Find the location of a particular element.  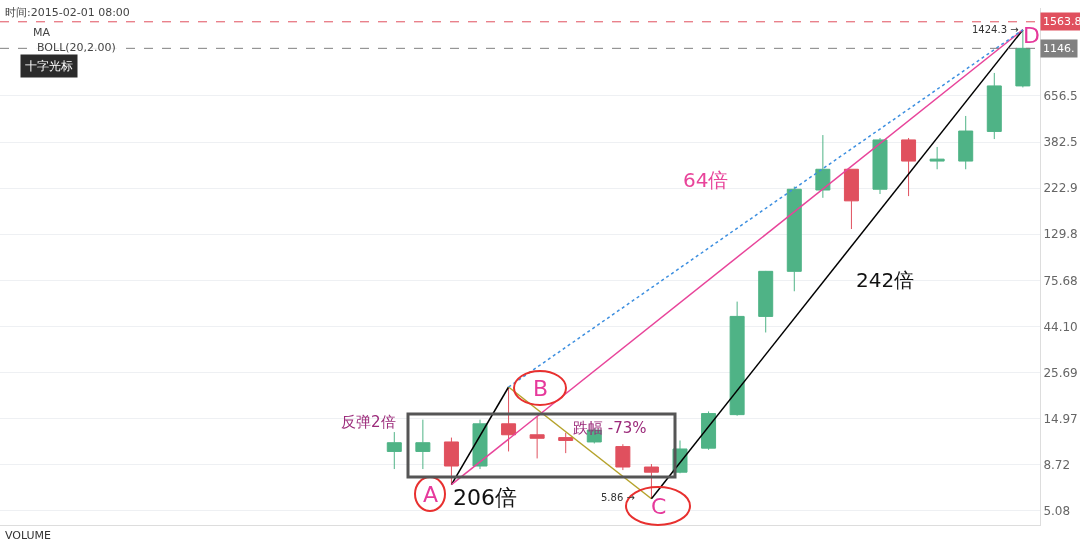

text: BOLL(20,2.00) is located at coordinates (76, 47).